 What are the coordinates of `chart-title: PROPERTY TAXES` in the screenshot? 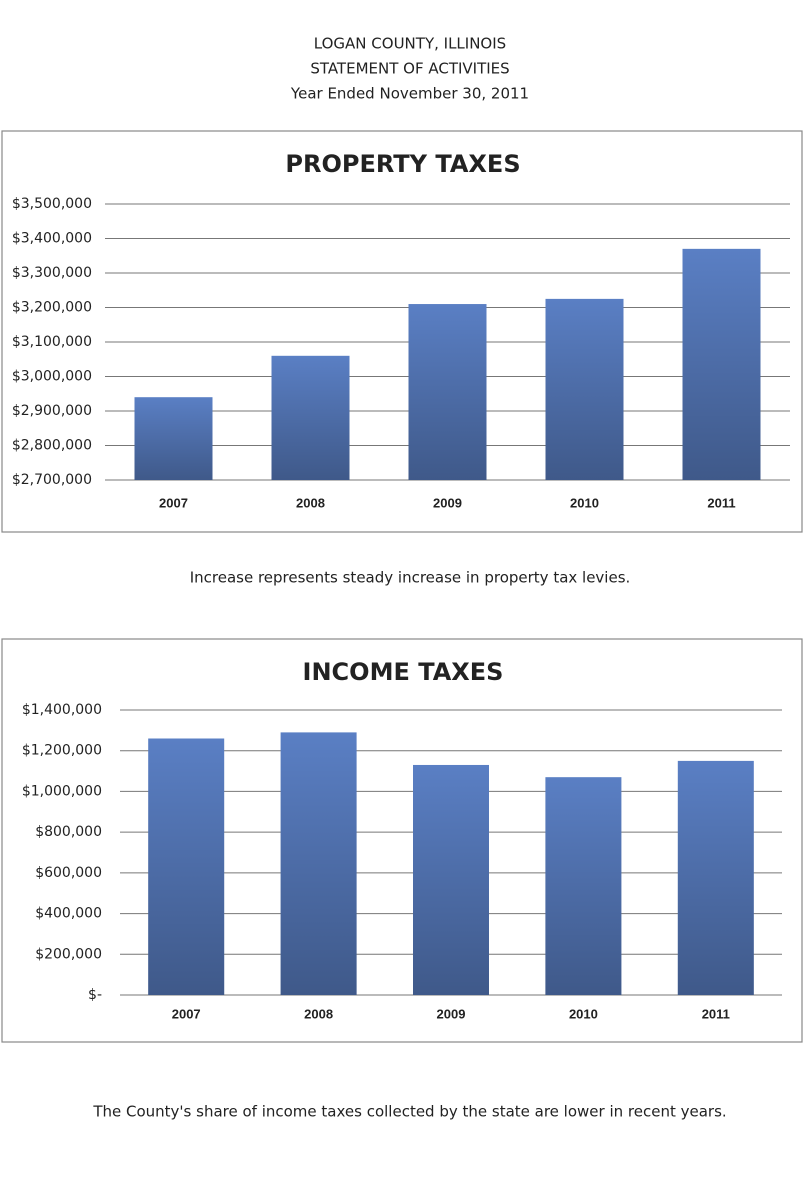 It's located at (402, 164).